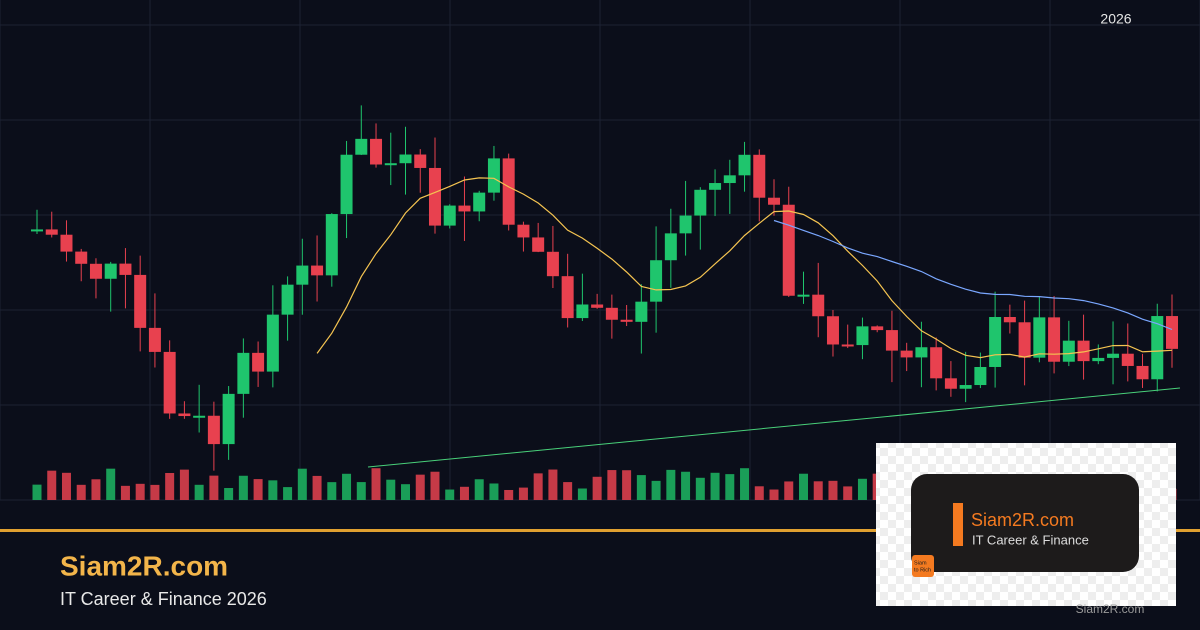  What do you see at coordinates (1022, 520) in the screenshot?
I see `logo-title: Siam2R.com` at bounding box center [1022, 520].